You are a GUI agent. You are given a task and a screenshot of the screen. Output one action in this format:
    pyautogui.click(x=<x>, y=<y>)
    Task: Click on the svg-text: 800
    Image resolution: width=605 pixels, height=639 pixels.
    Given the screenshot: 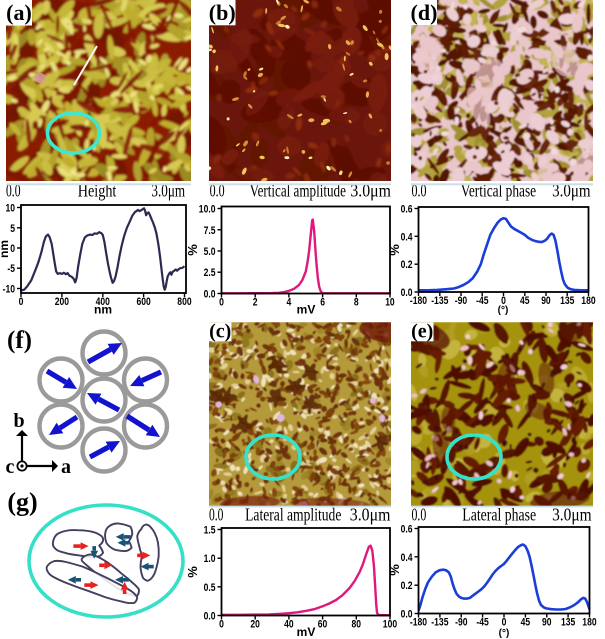 What is the action you would take?
    pyautogui.click(x=184, y=302)
    